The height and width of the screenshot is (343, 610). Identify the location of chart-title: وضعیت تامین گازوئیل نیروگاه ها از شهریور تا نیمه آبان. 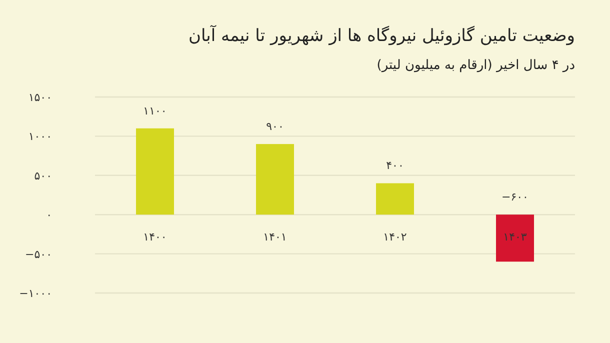
(381, 36).